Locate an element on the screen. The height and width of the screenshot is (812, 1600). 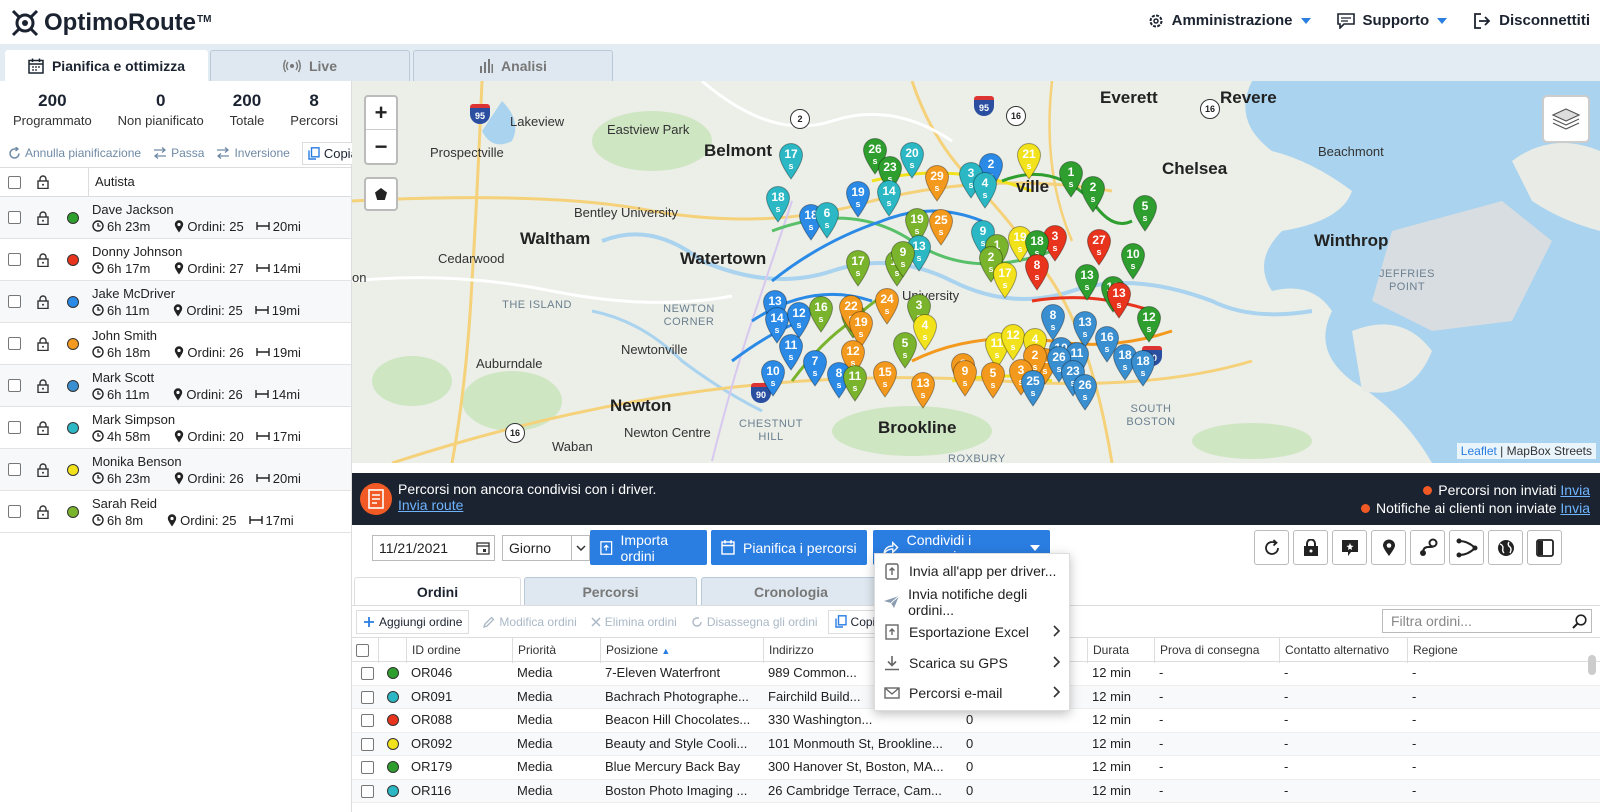
tab-orders: Ordini is located at coordinates (437, 591).